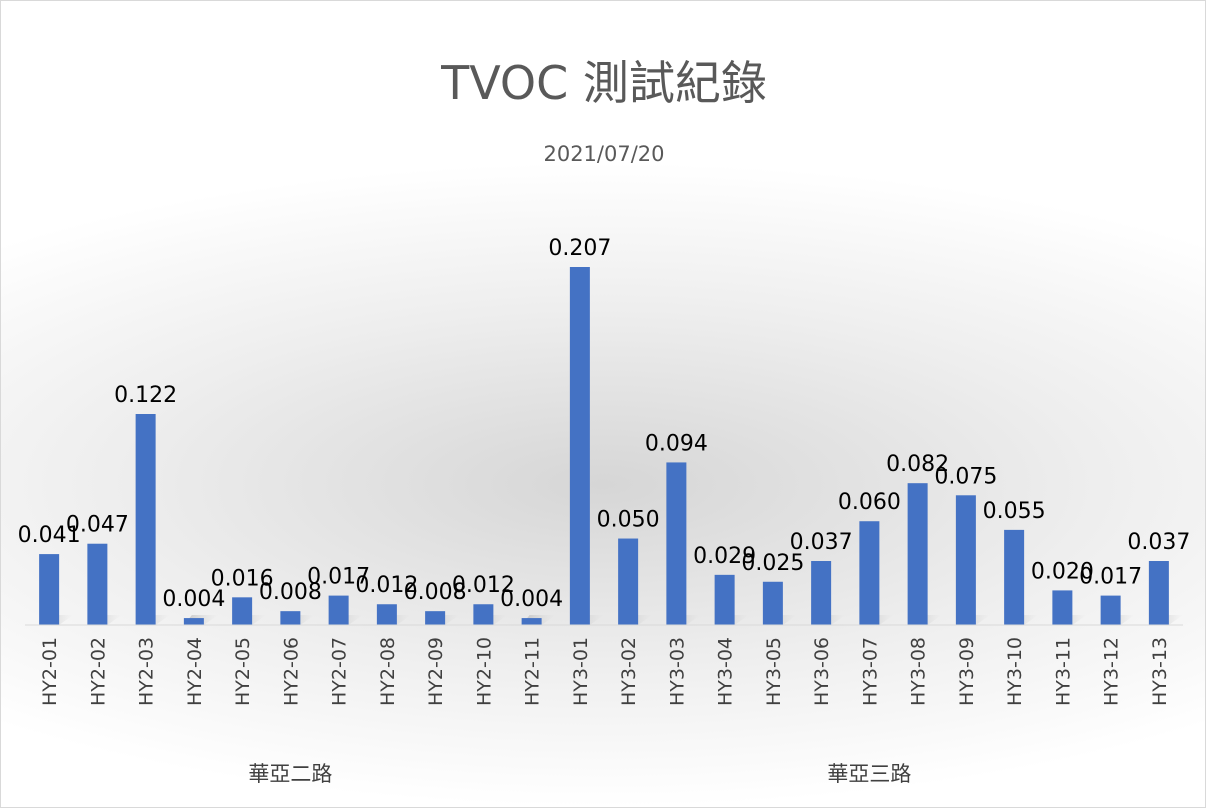  What do you see at coordinates (870, 671) in the screenshot?
I see `x-tick-label-hy3-07: HY3-07` at bounding box center [870, 671].